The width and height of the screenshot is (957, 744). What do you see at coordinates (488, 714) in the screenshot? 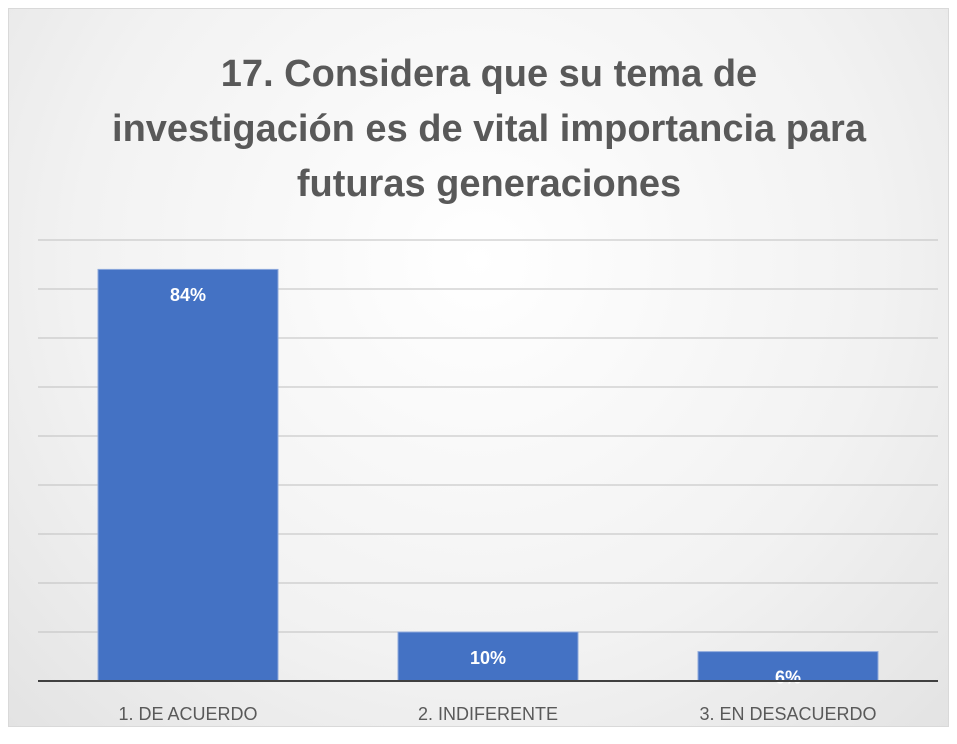
I see `x-tick-label: 2. INDIFERENTE` at bounding box center [488, 714].